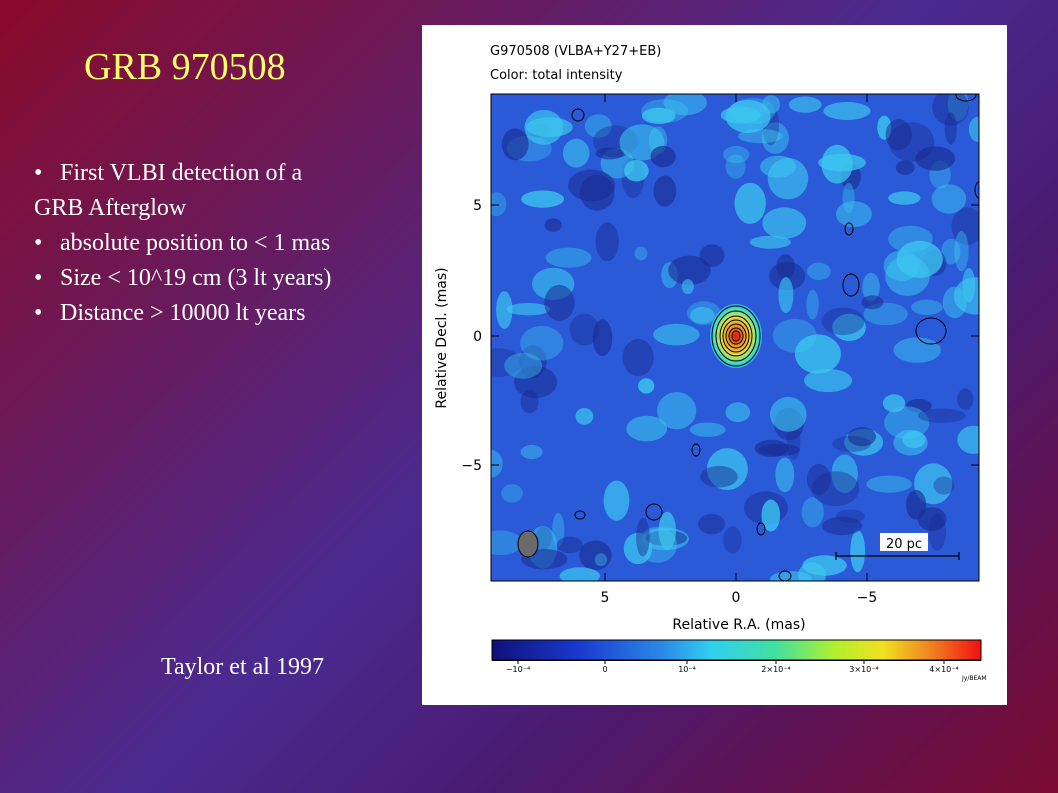 This screenshot has width=1058, height=793. Describe the element at coordinates (575, 51) in the screenshot. I see `figure-header-1: G970508 (VLBA+Y27+EB)` at that location.